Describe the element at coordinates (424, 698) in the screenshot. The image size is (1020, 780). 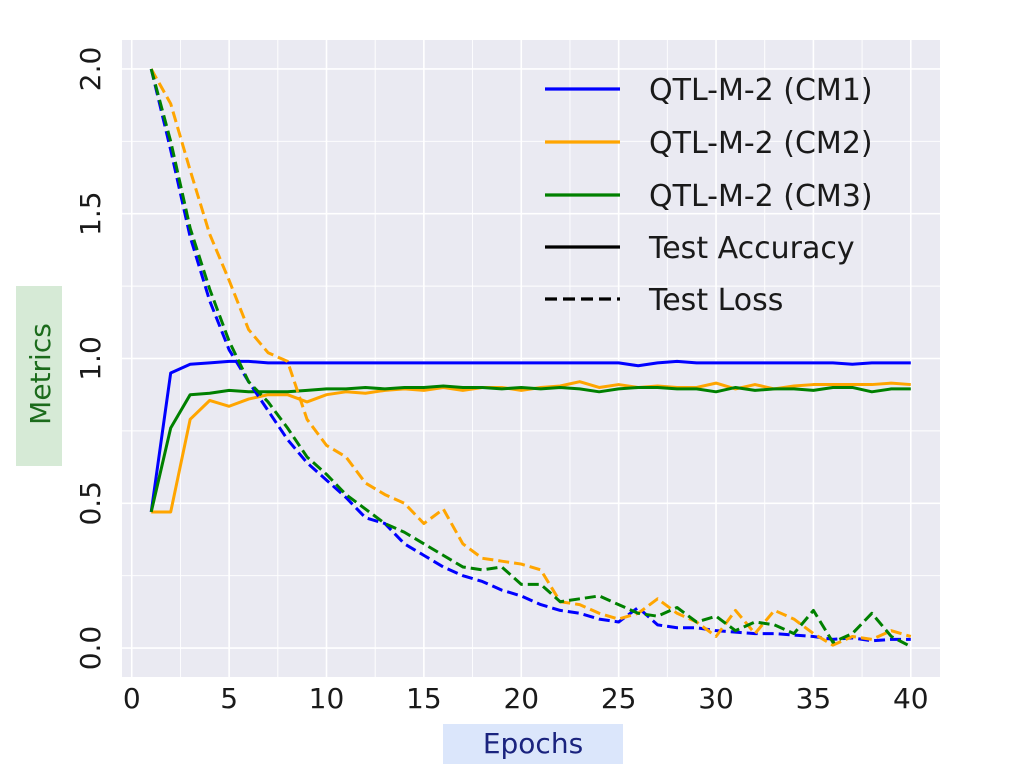
I see `x-tick-label: 15` at that location.